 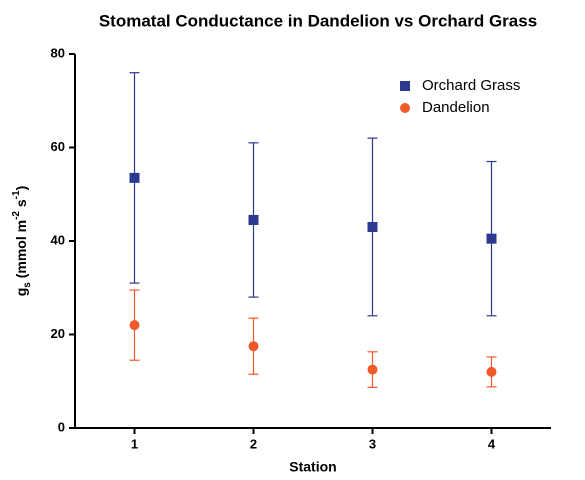 I want to click on y-axis-title-part: g, so click(x=21, y=292).